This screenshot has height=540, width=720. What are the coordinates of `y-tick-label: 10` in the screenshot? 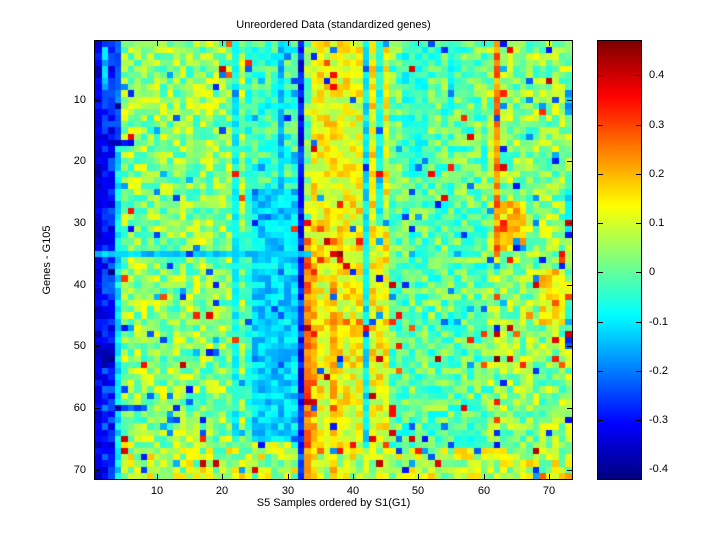 It's located at (79, 100).